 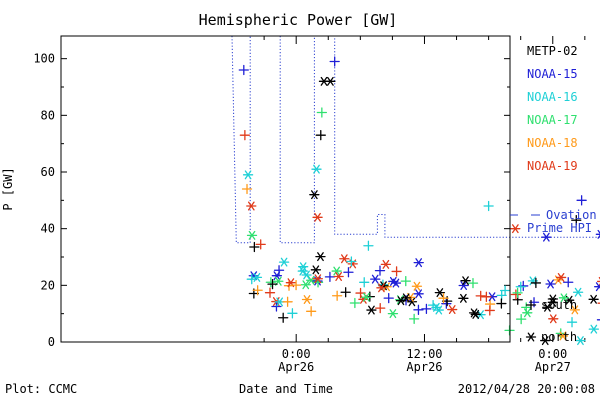 I want to click on x-tick-date: Apr26, so click(x=424, y=367).